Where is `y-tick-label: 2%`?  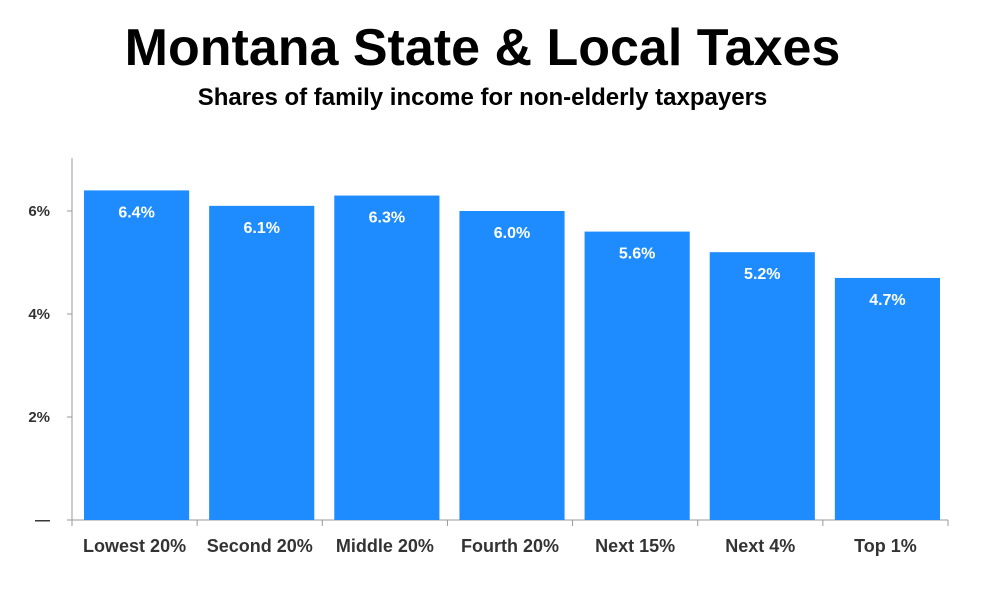
y-tick-label: 2% is located at coordinates (39, 417).